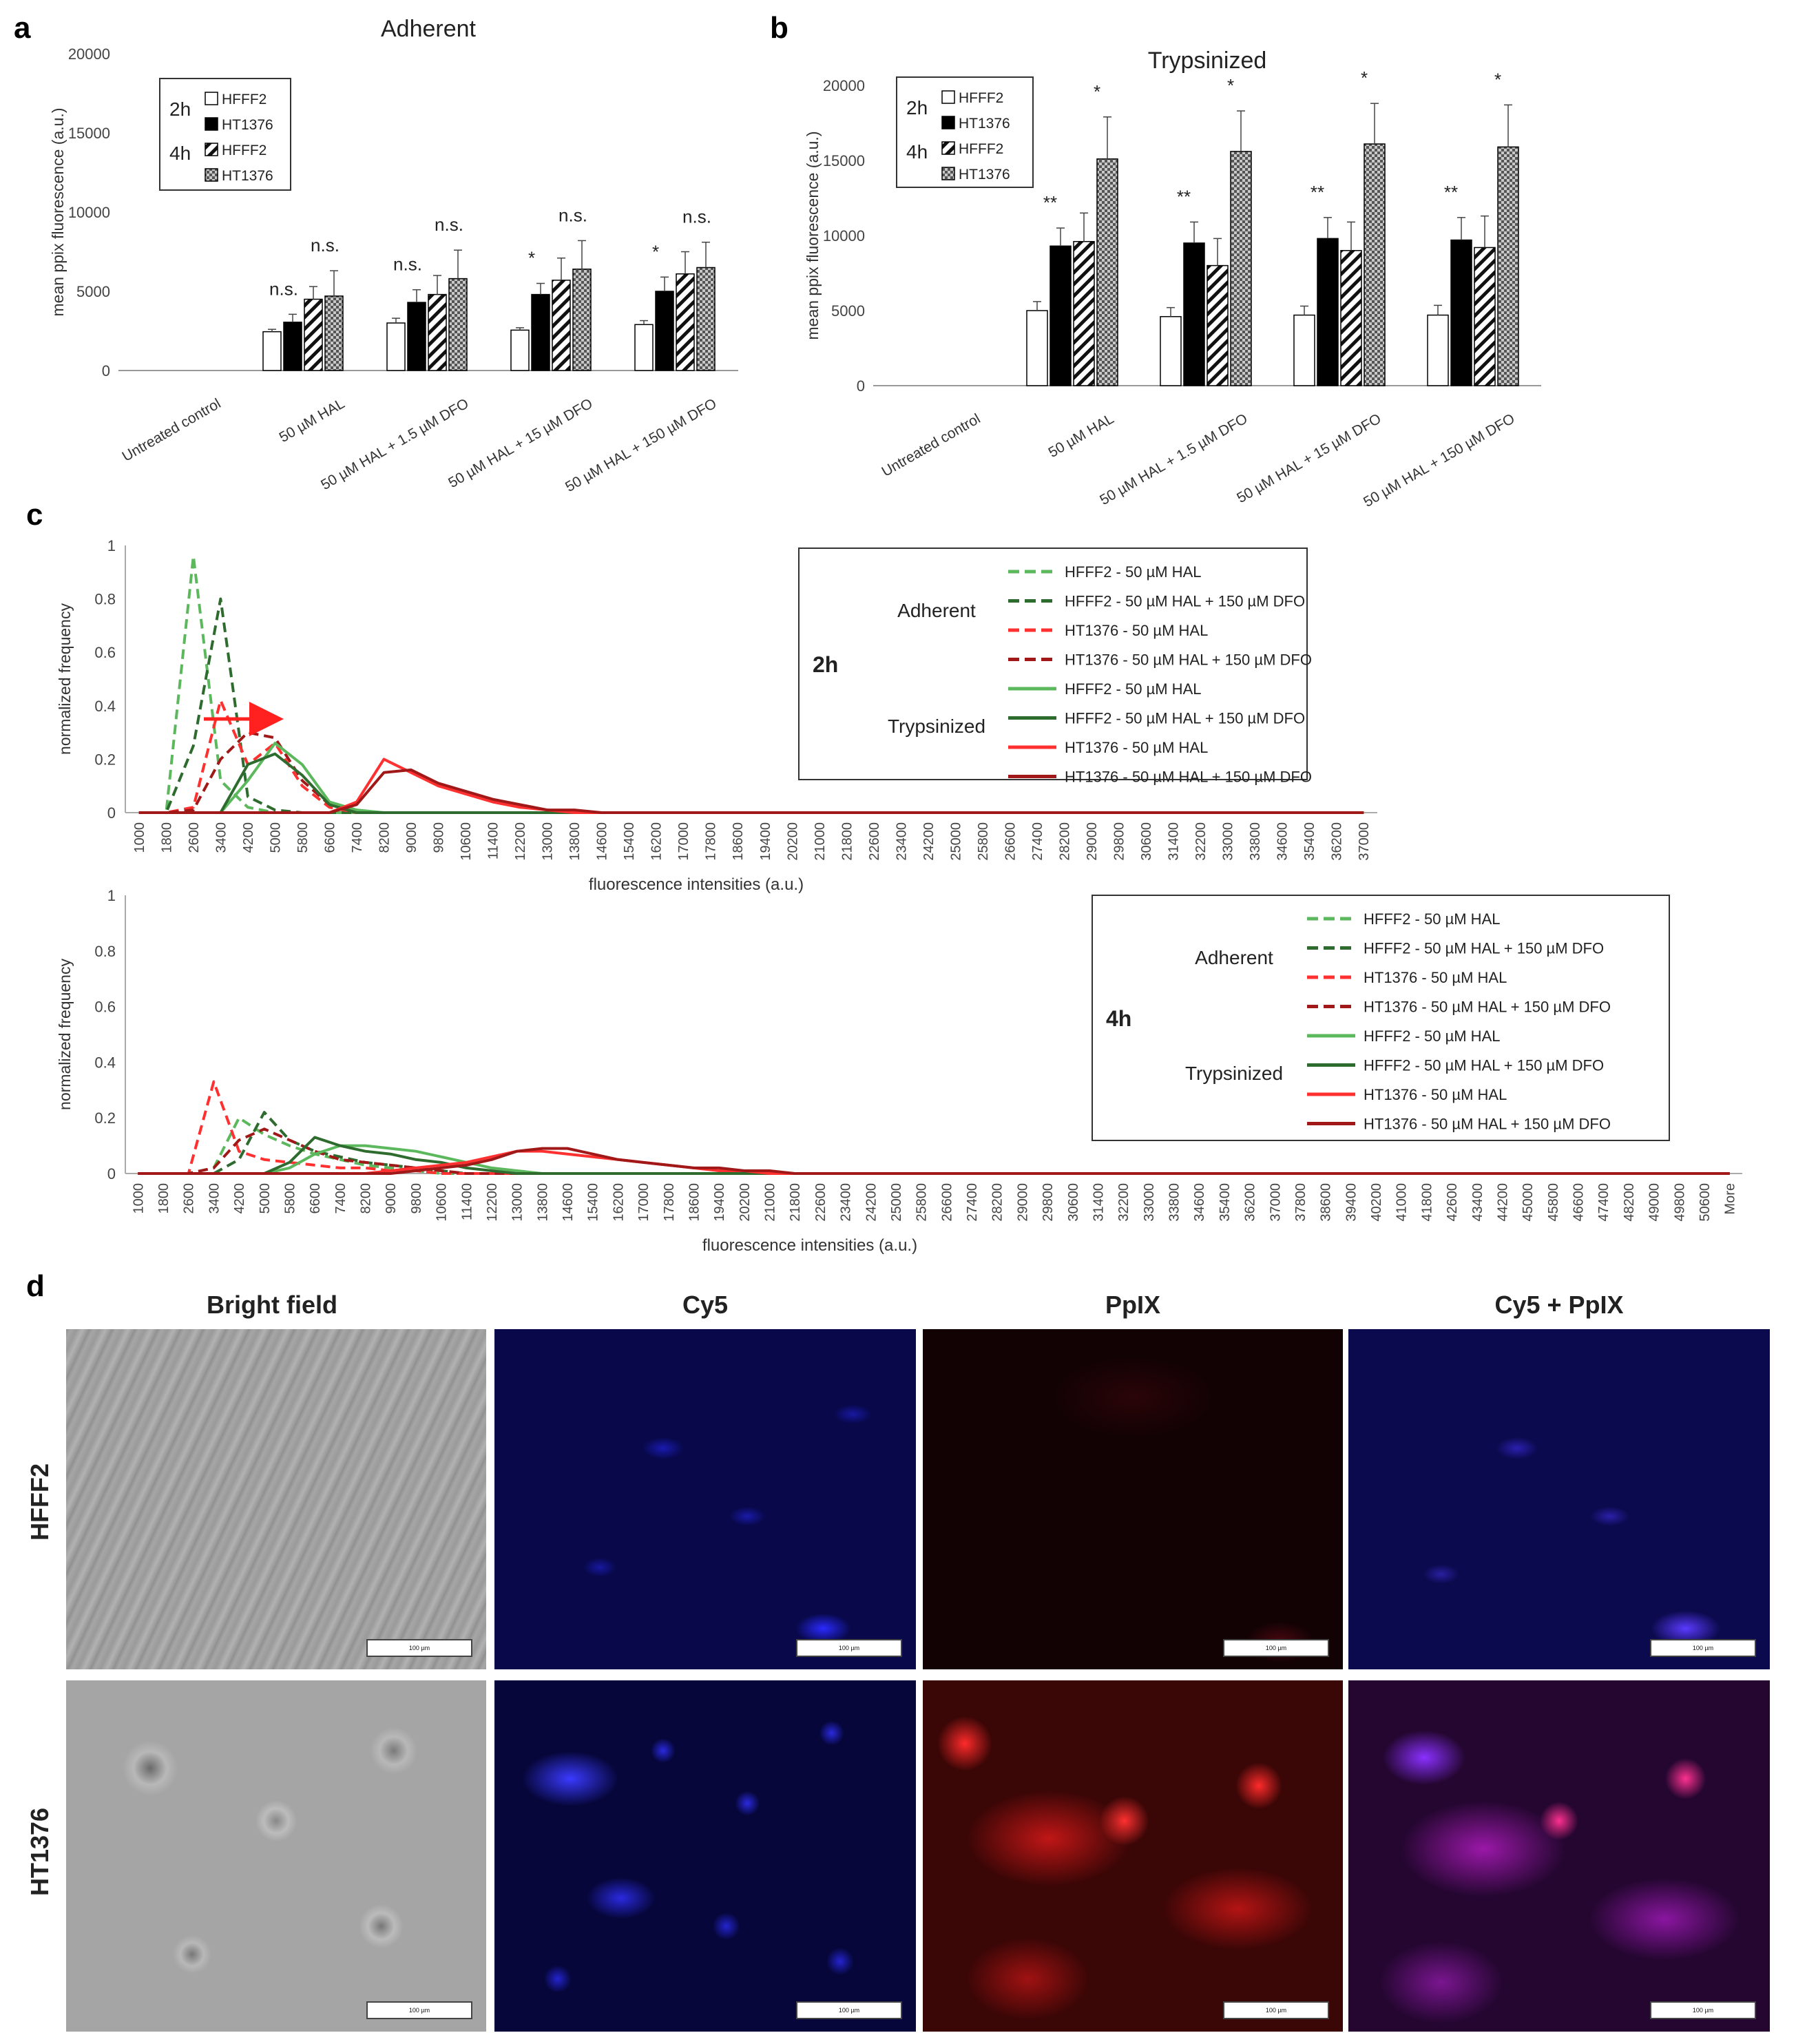  I want to click on legend-label: HFFF2 - 50 µM HAL, so click(1133, 572).